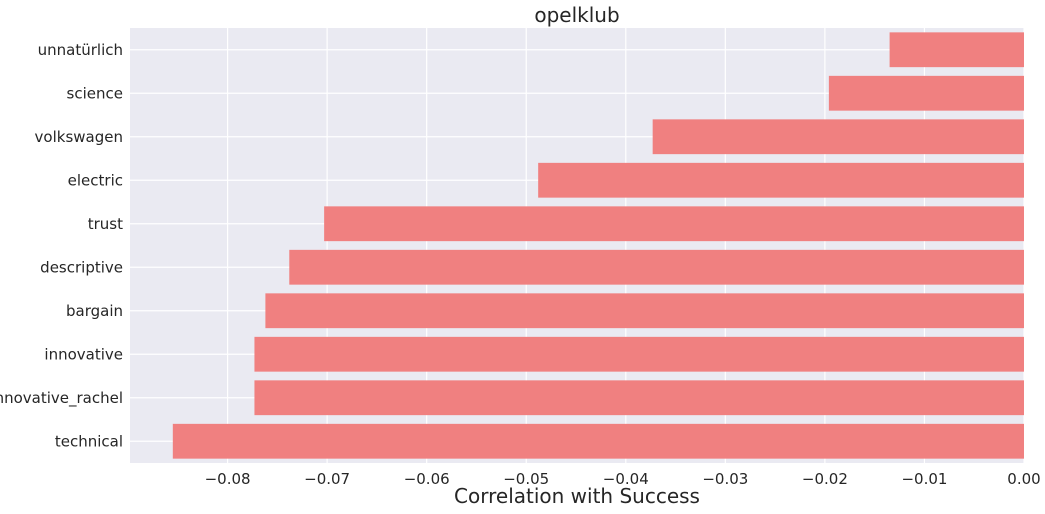 Image resolution: width=1045 pixels, height=514 pixels. Describe the element at coordinates (576, 15) in the screenshot. I see `chart-title: opelklub` at that location.